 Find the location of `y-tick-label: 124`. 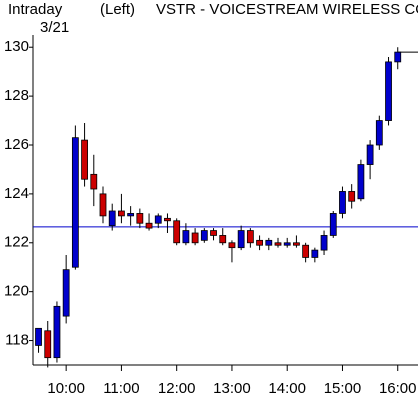

y-tick-label: 124 is located at coordinates (16, 193).